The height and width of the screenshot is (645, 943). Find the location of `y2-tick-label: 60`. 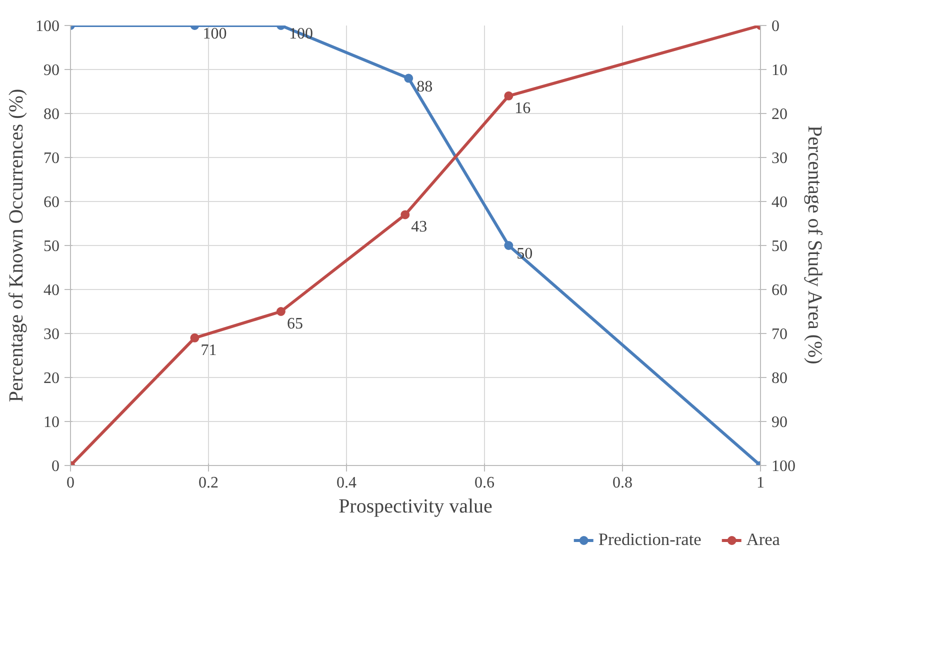

y2-tick-label: 60 is located at coordinates (780, 290).